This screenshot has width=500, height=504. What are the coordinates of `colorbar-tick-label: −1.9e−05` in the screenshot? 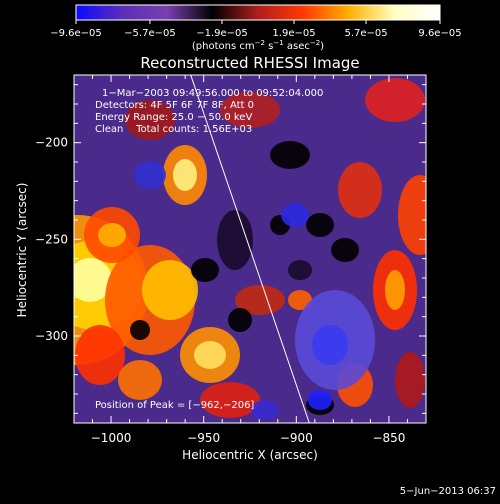 It's located at (222, 33).